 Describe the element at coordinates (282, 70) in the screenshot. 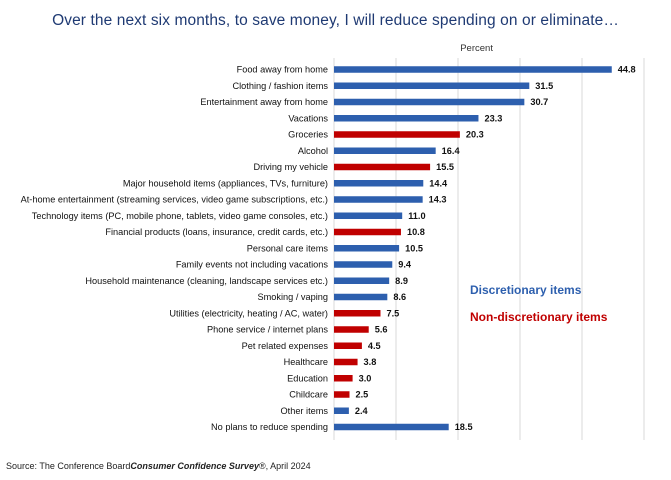

I see `category-label: Food away from home` at that location.